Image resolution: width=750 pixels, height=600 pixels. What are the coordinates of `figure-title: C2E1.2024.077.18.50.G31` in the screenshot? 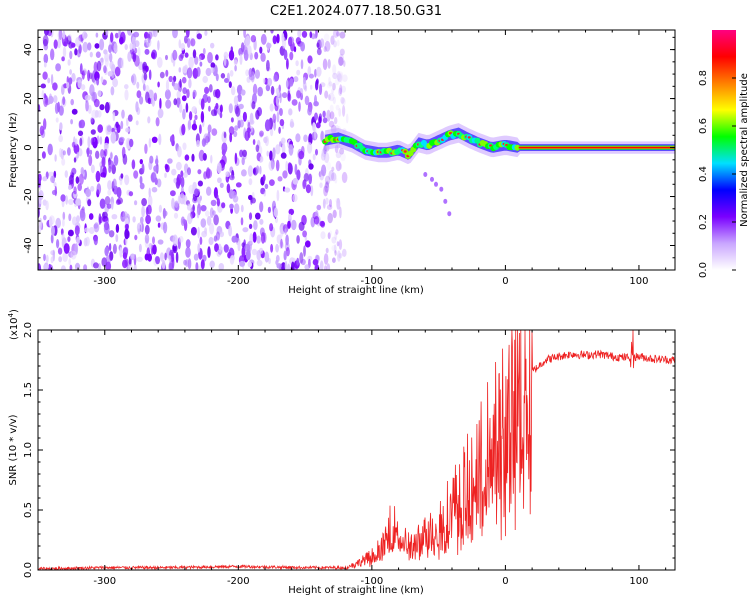 It's located at (356, 11).